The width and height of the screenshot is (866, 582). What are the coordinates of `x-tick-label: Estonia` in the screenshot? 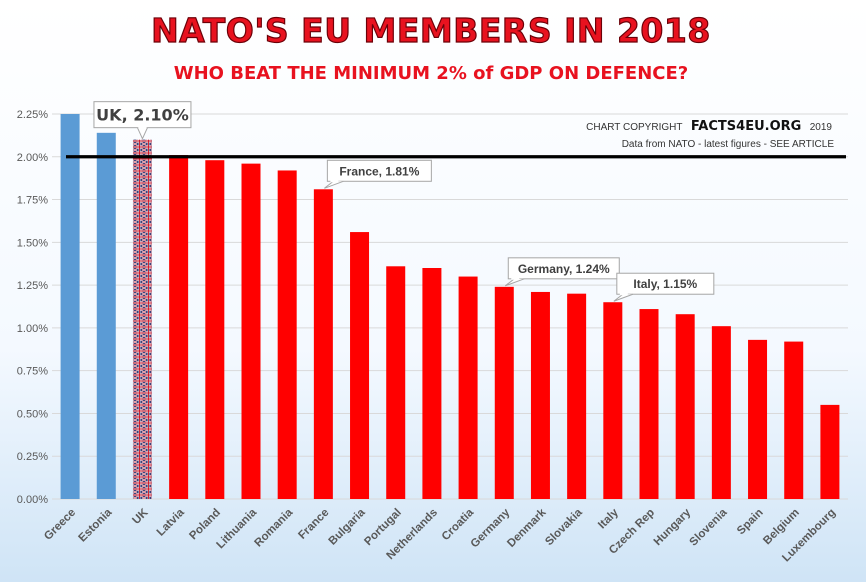 It's located at (96, 525).